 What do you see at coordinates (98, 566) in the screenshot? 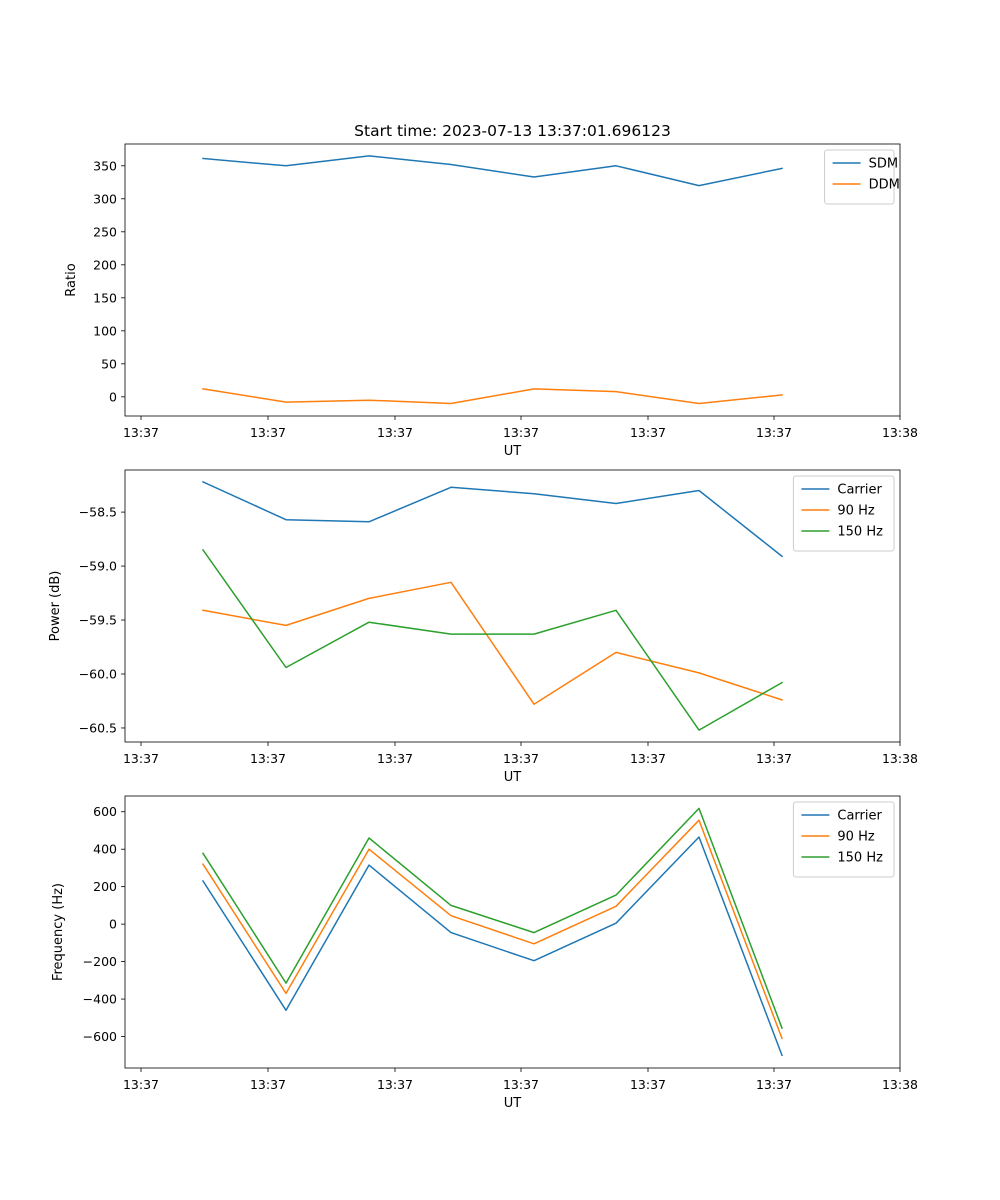
I see `y-tick-label: −59.0` at bounding box center [98, 566].